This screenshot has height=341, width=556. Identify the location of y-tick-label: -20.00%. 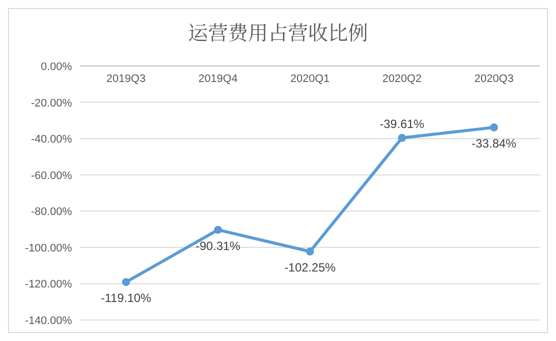
(51, 103).